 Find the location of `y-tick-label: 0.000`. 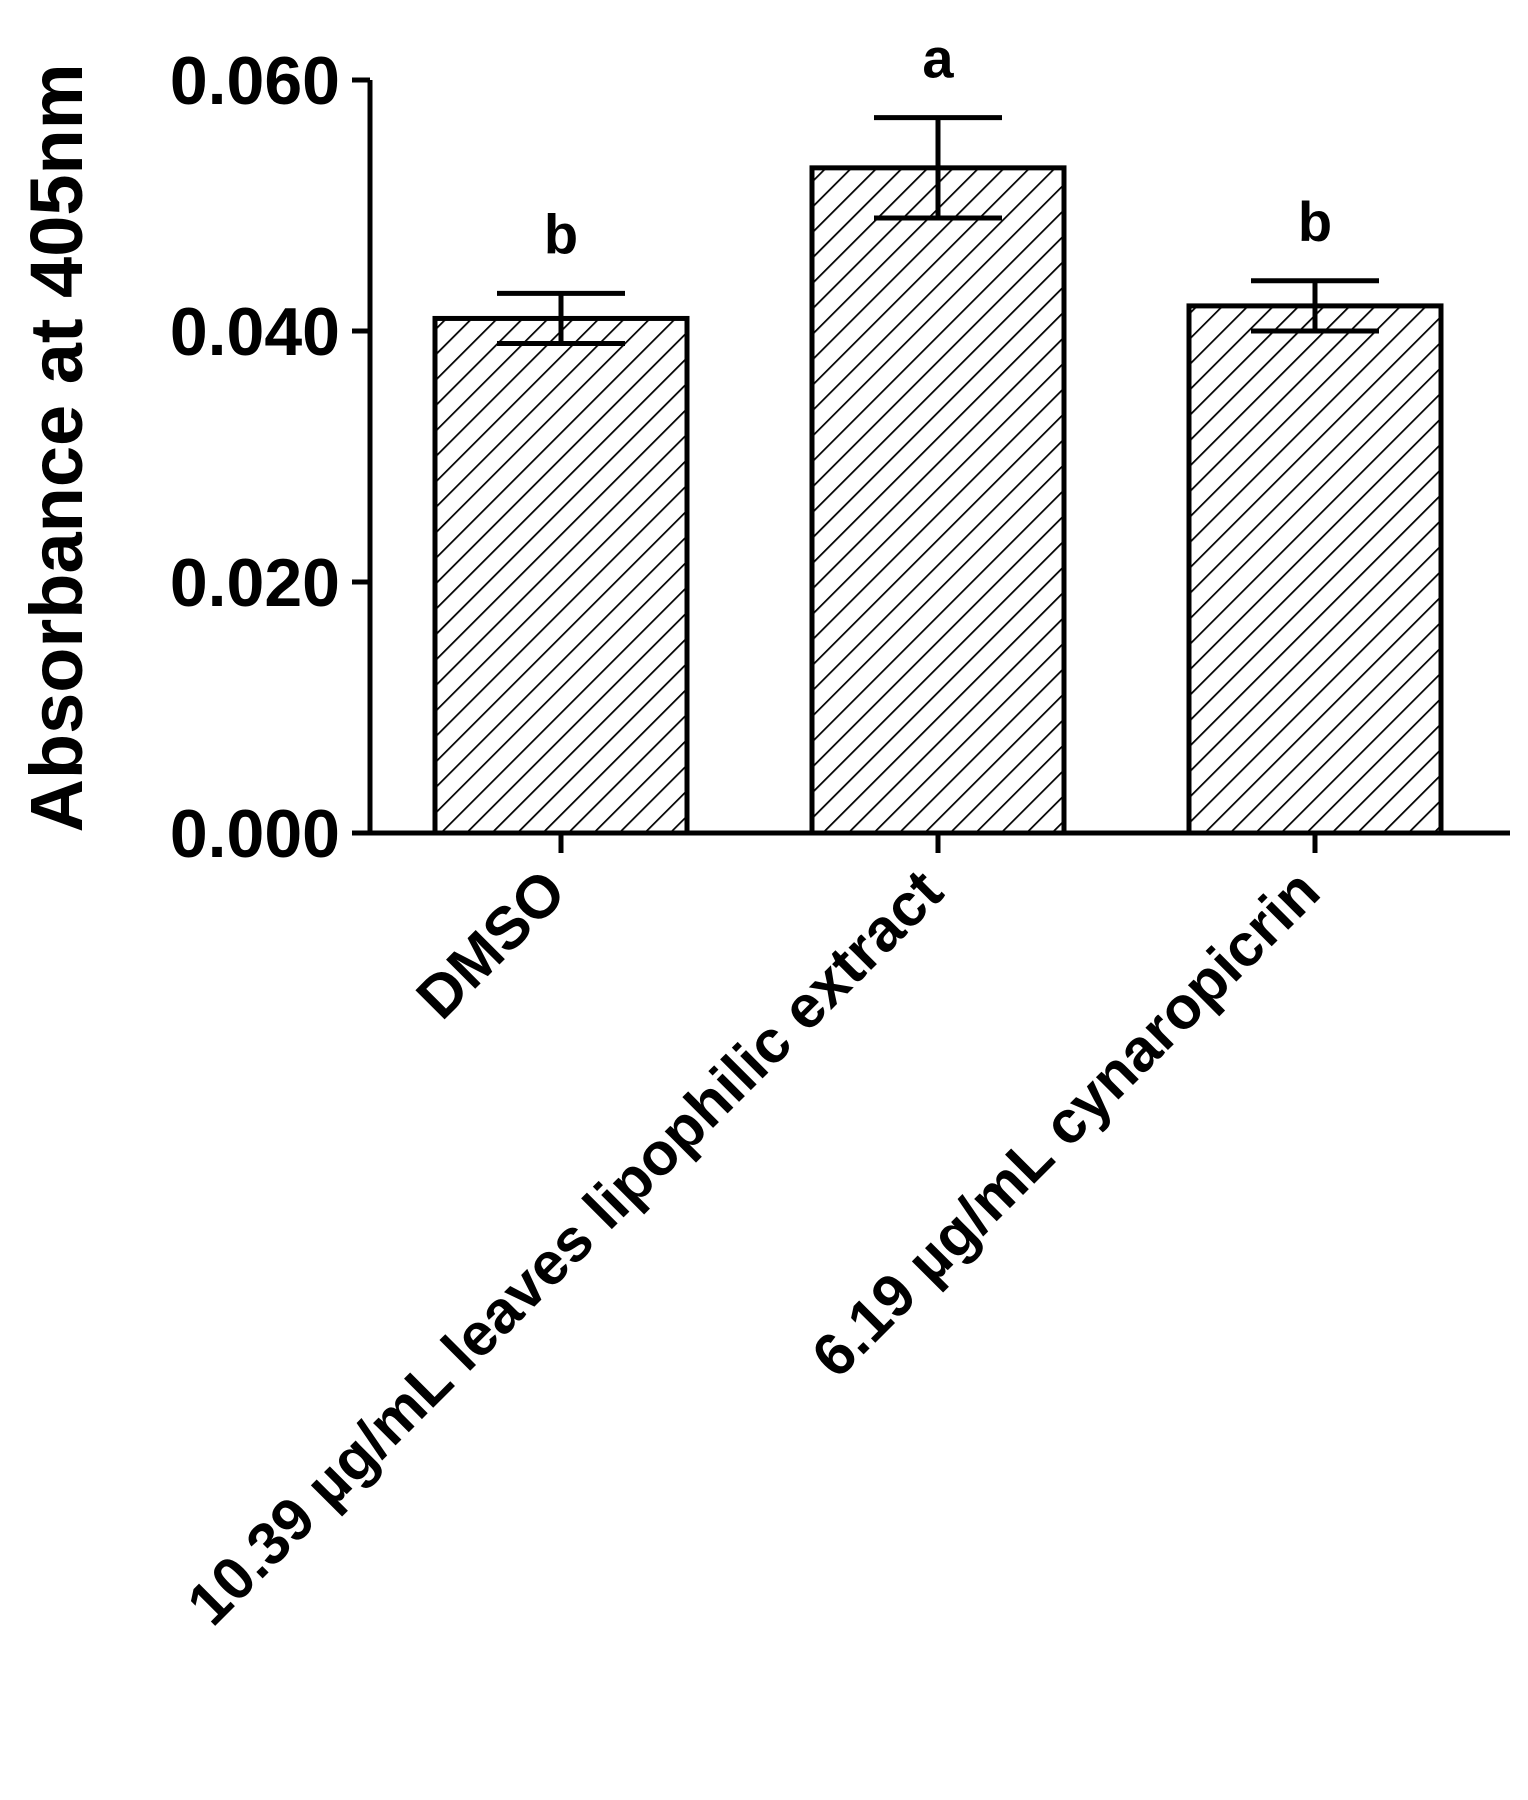

y-tick-label: 0.000 is located at coordinates (255, 834).